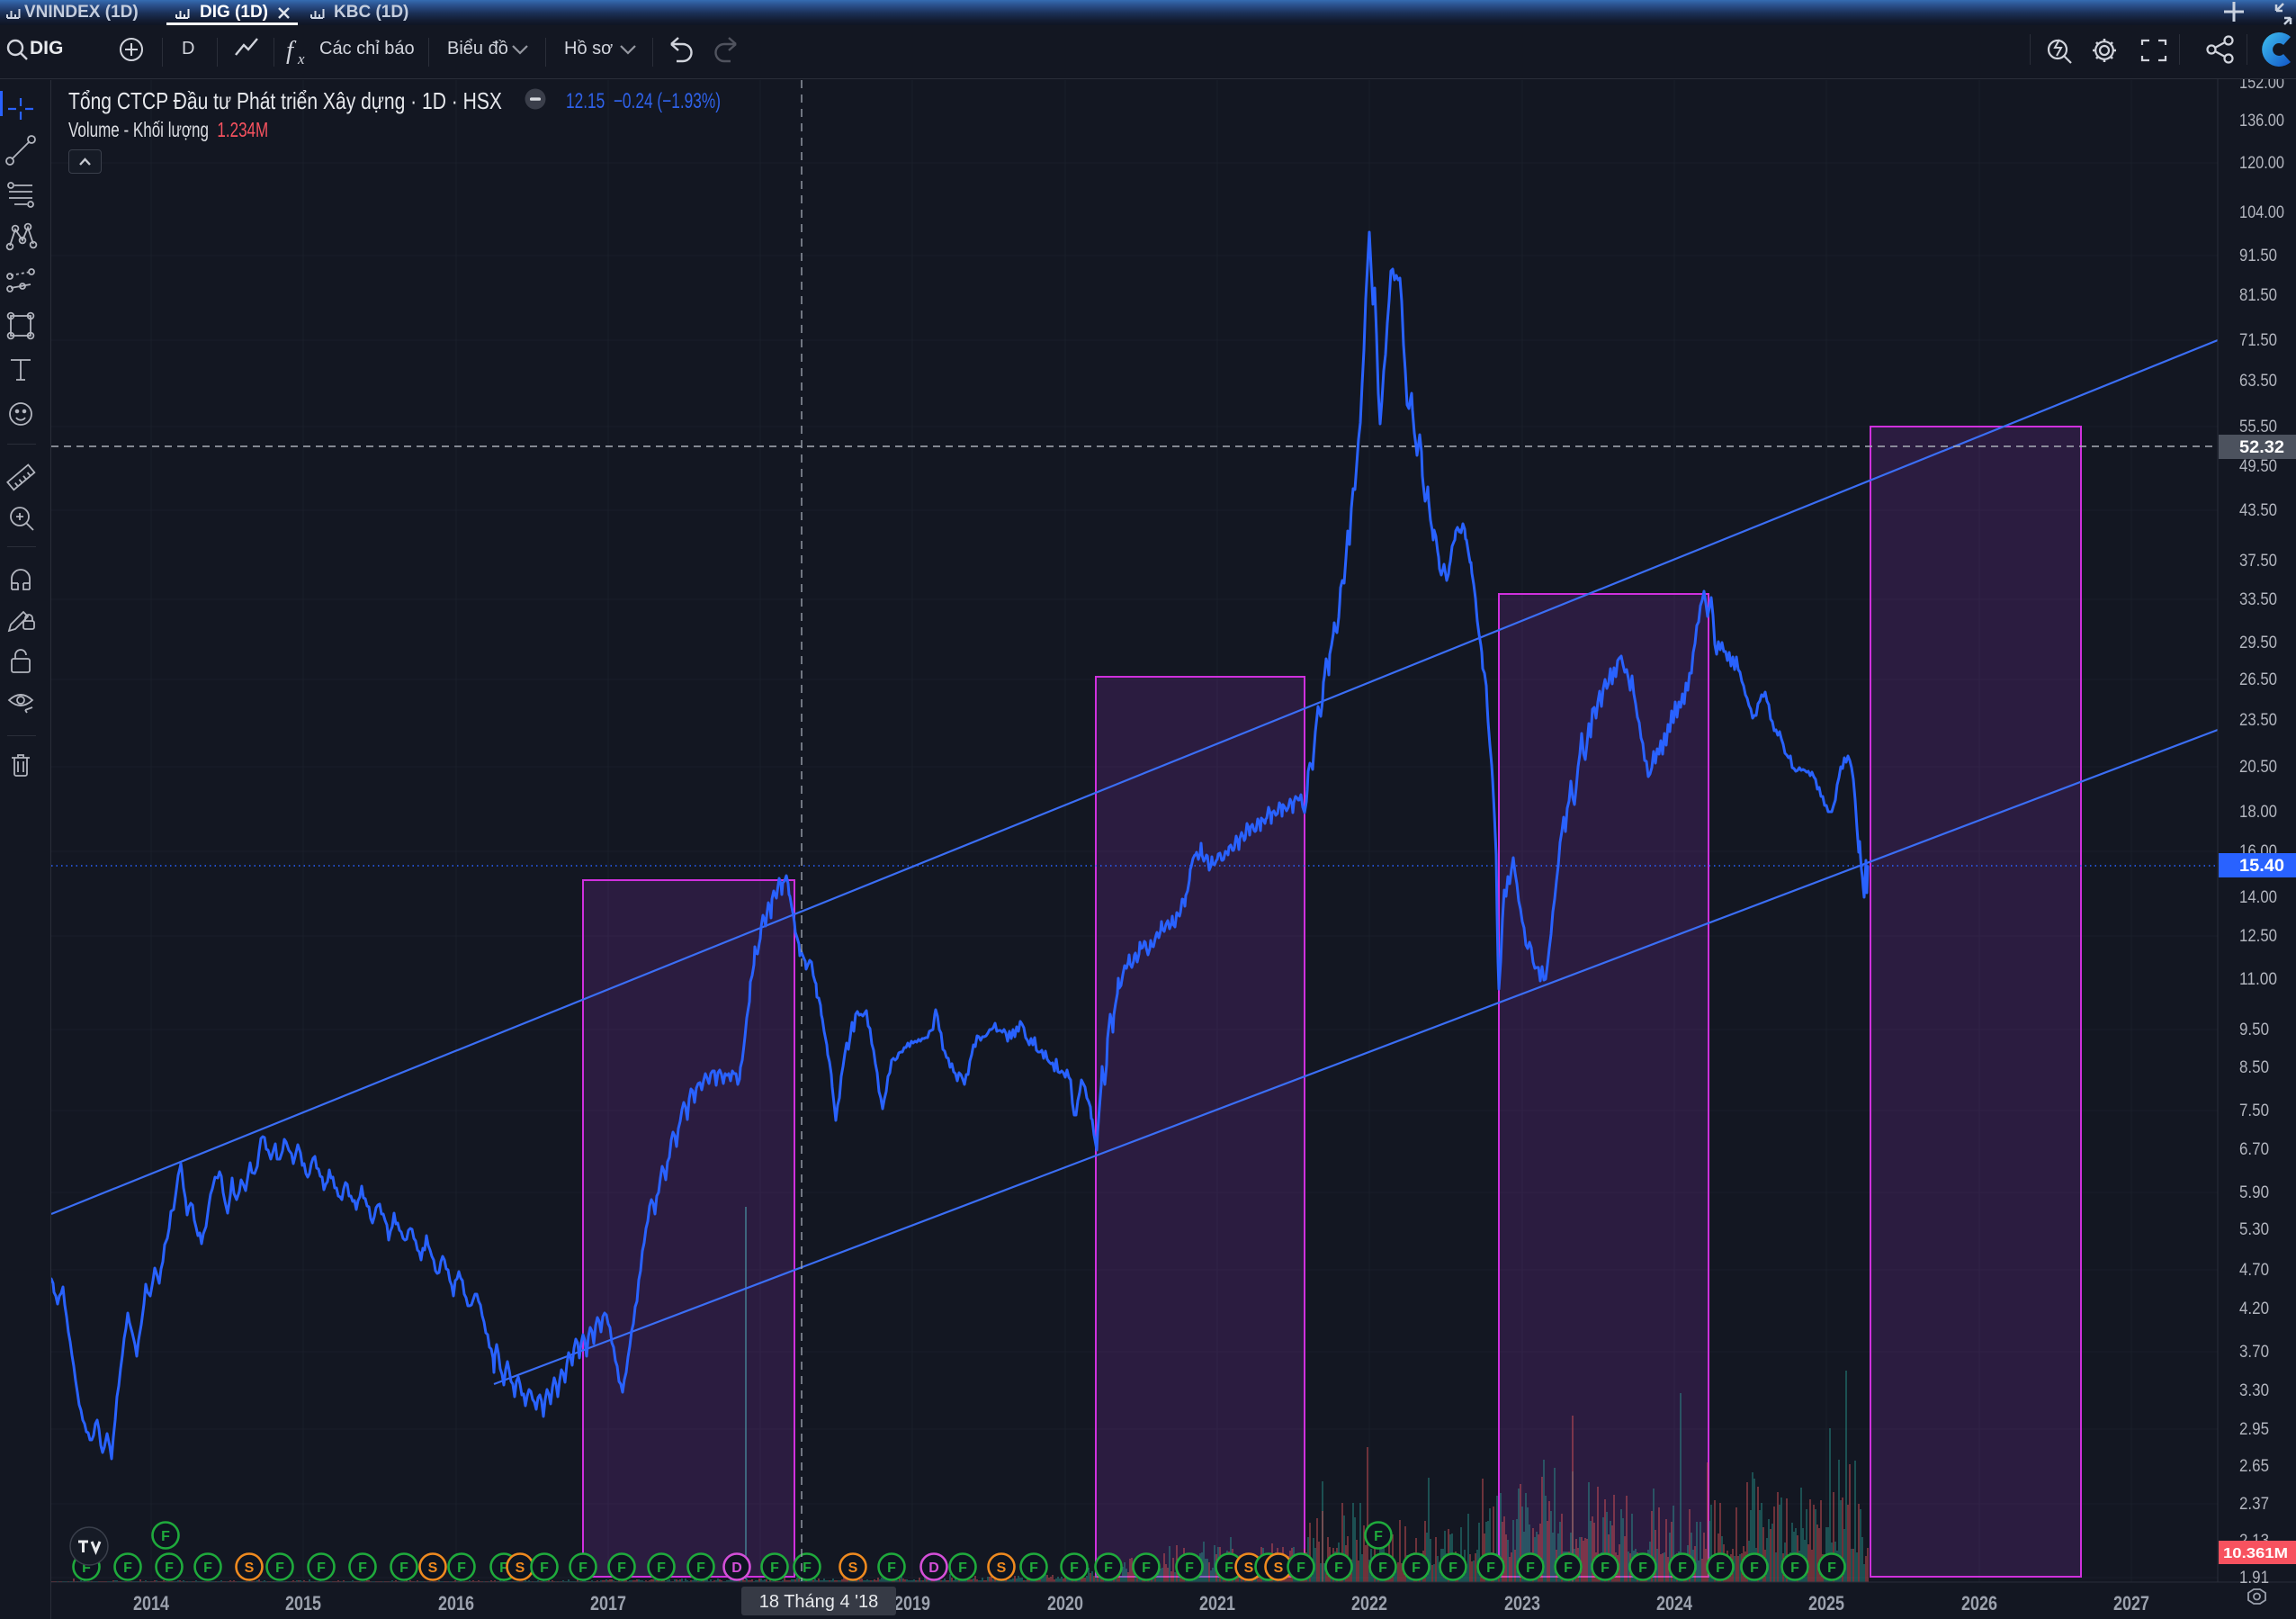 Image resolution: width=2296 pixels, height=1619 pixels. What do you see at coordinates (2261, 866) in the screenshot?
I see `svg-text: 15.40` at bounding box center [2261, 866].